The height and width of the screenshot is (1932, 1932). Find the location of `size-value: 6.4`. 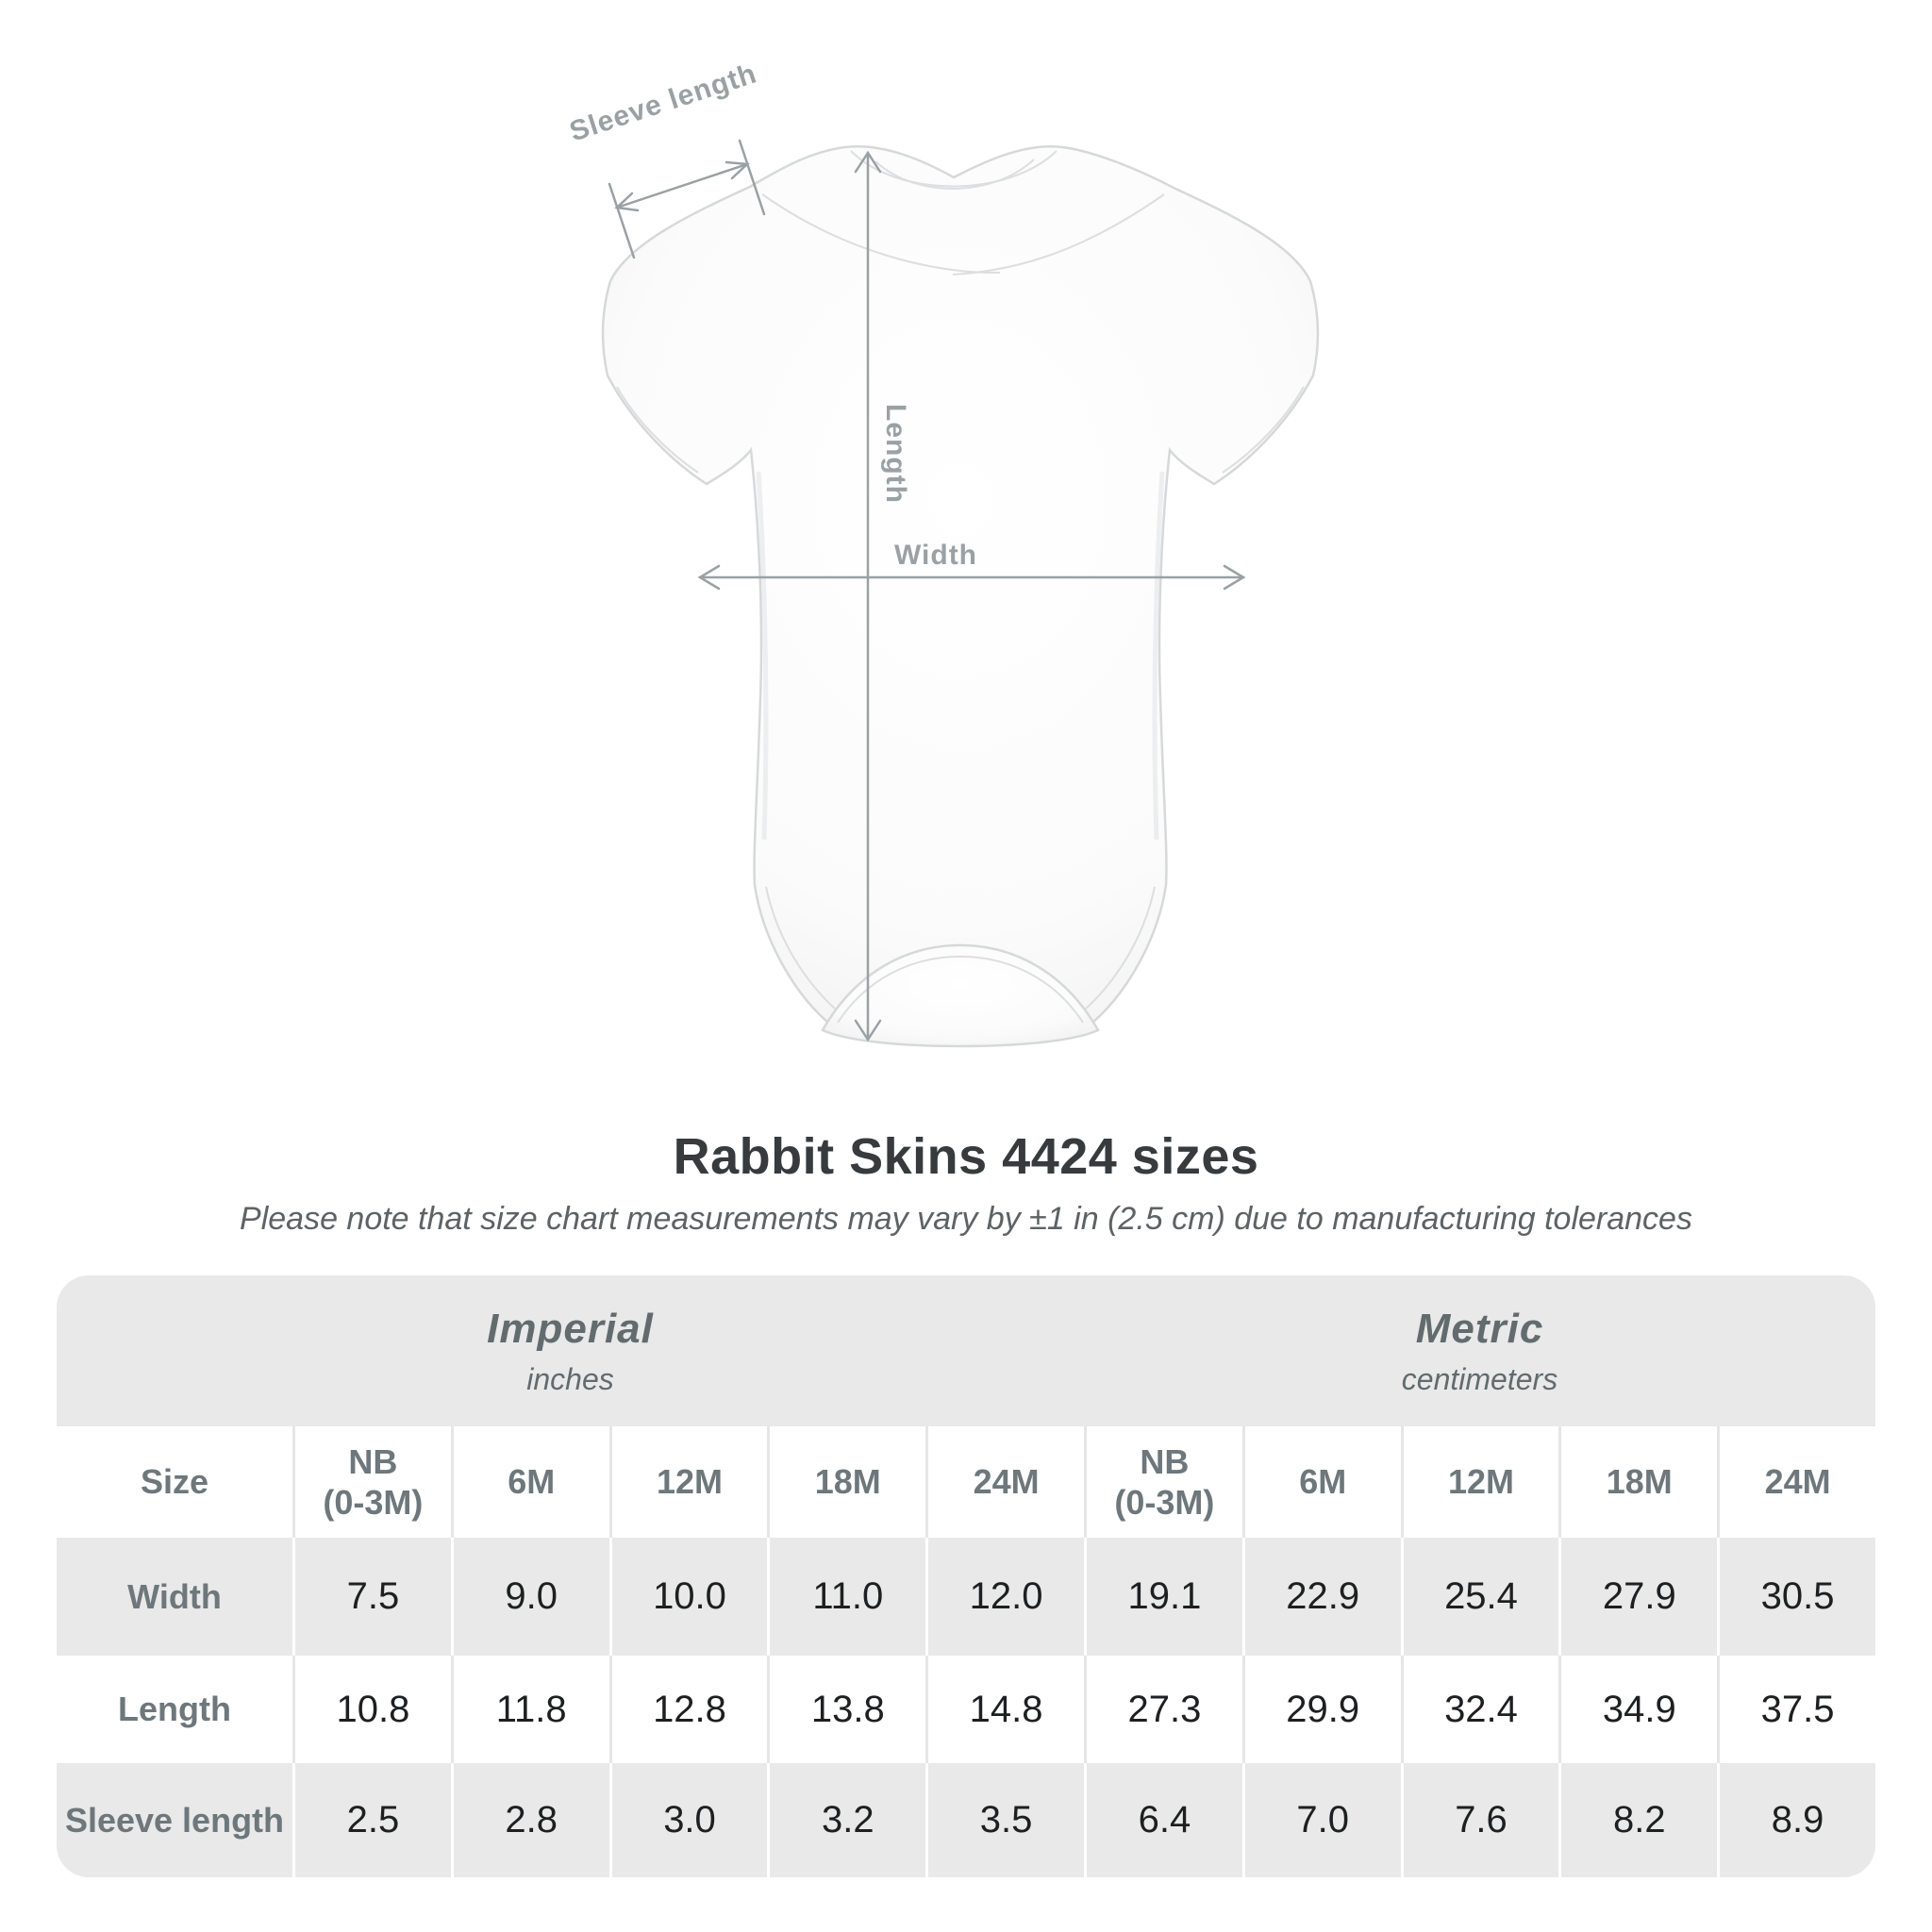

size-value: 6.4 is located at coordinates (1163, 1820).